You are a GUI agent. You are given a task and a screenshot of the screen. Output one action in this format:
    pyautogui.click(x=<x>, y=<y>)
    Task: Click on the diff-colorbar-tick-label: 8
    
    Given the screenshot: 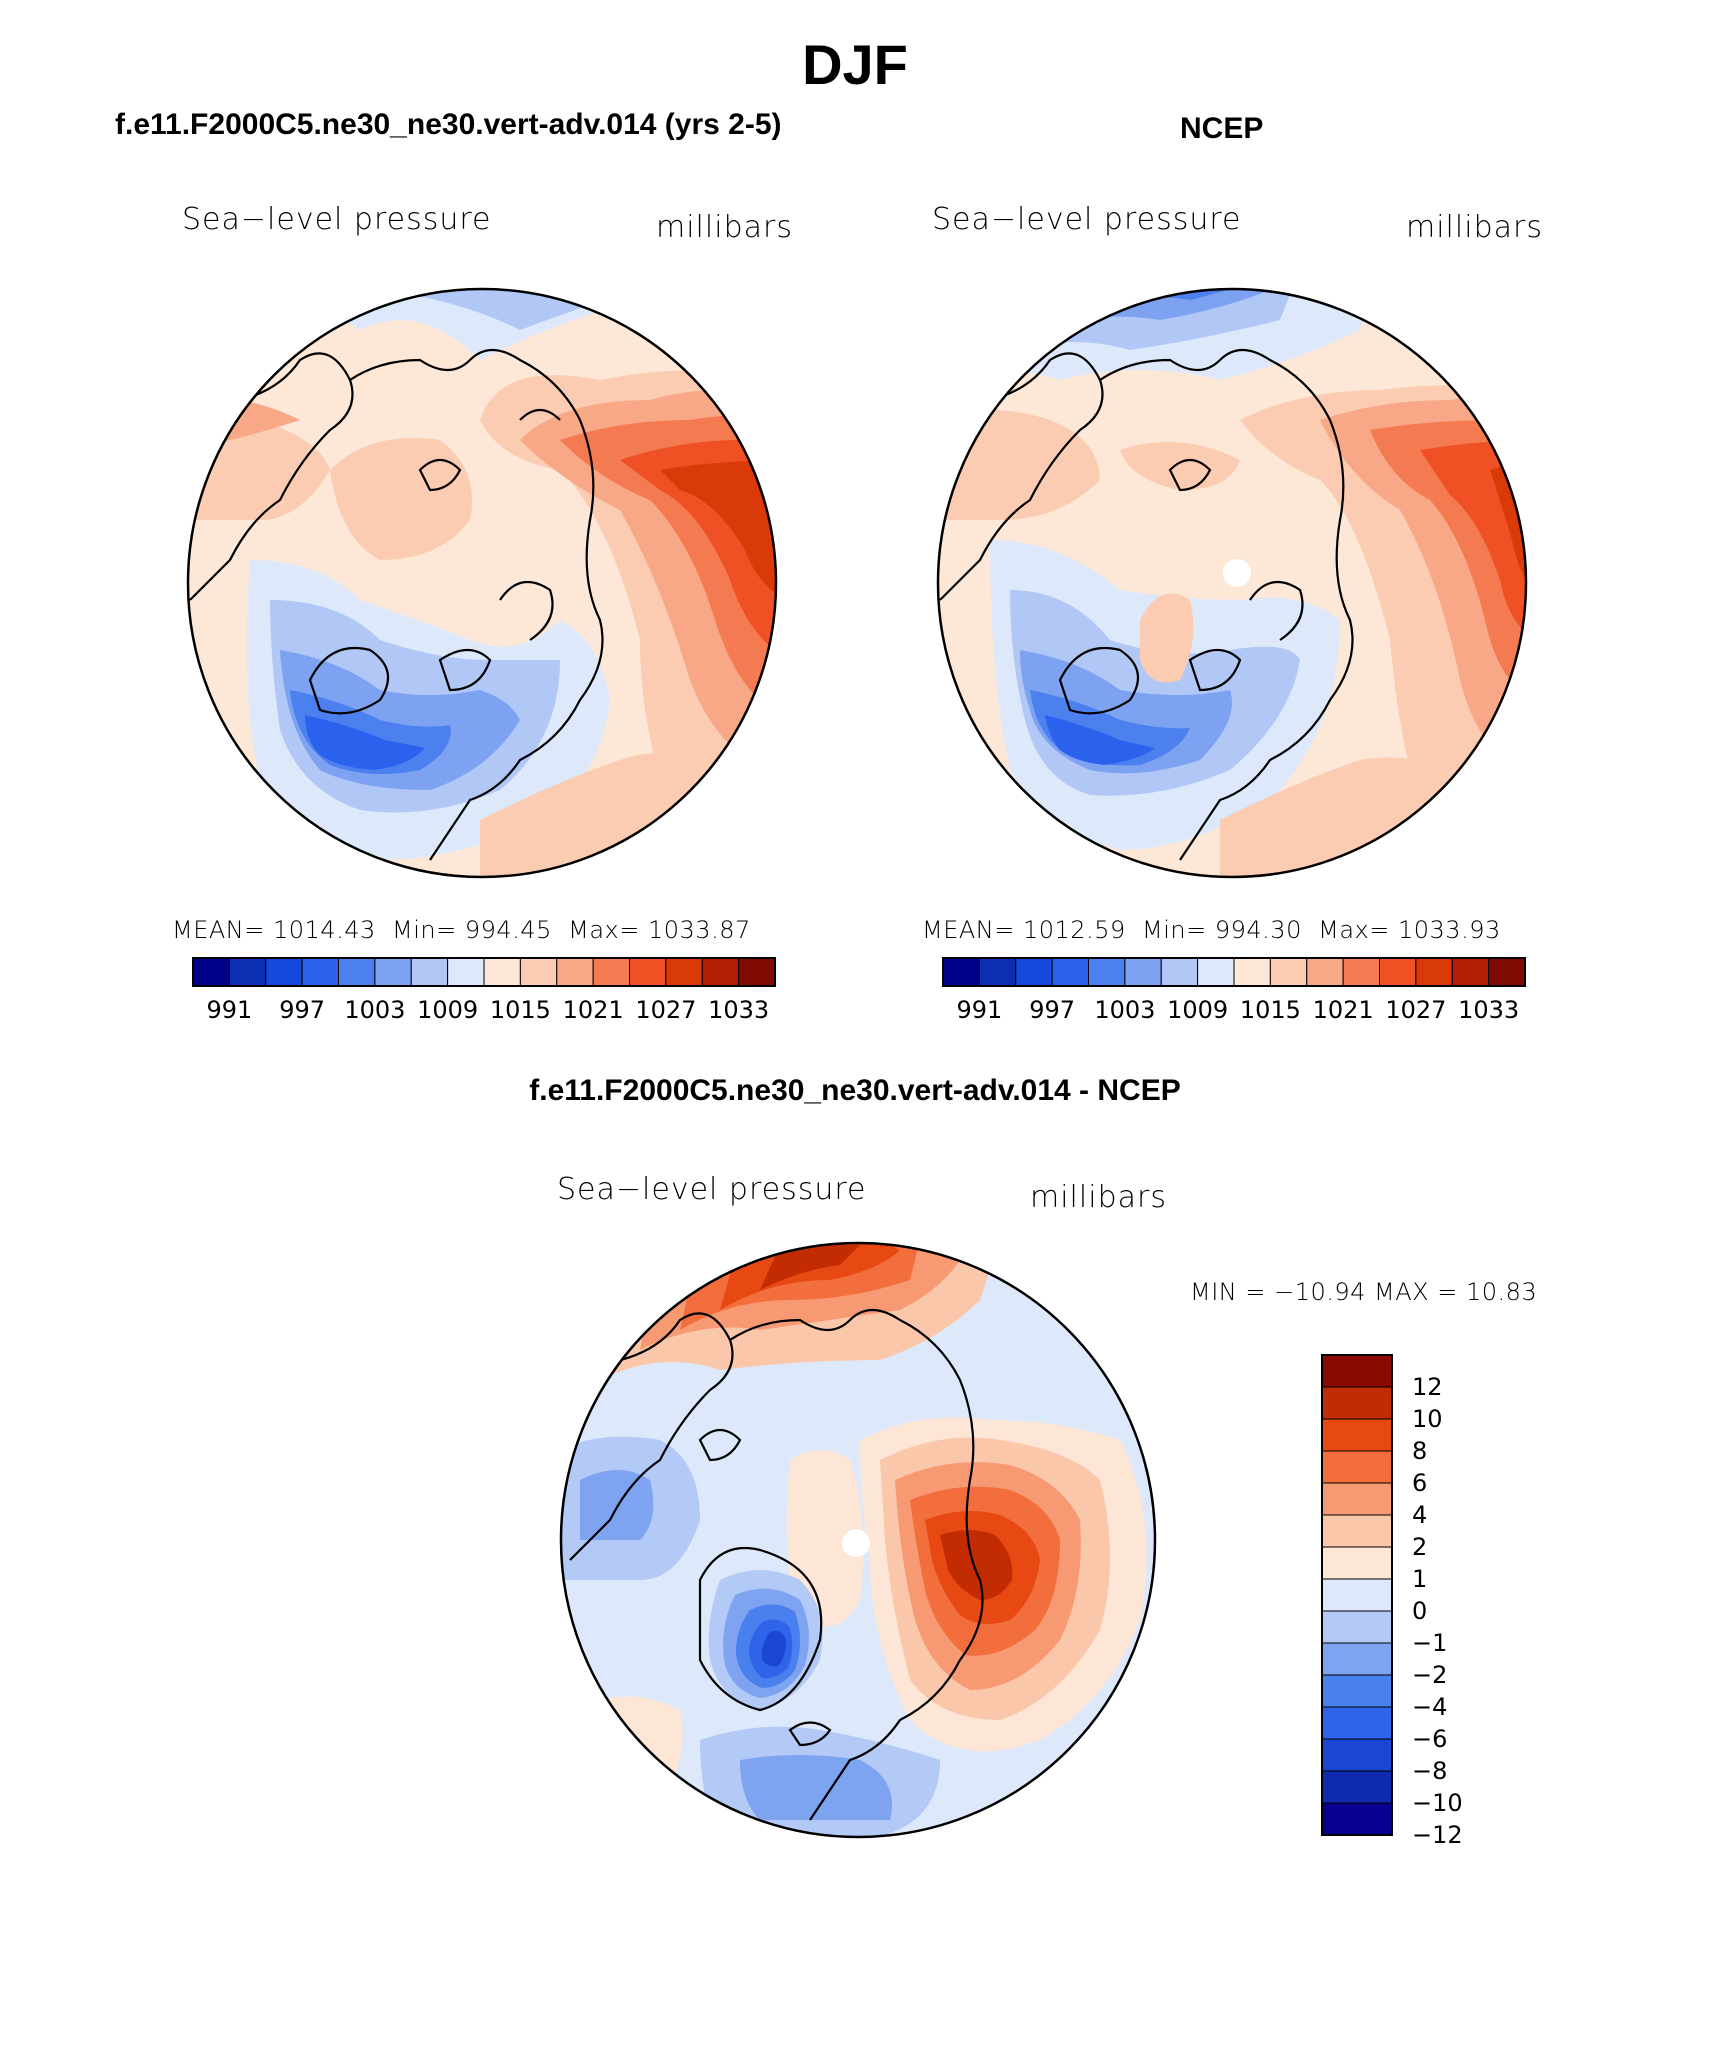 What is the action you would take?
    pyautogui.click(x=1419, y=1451)
    